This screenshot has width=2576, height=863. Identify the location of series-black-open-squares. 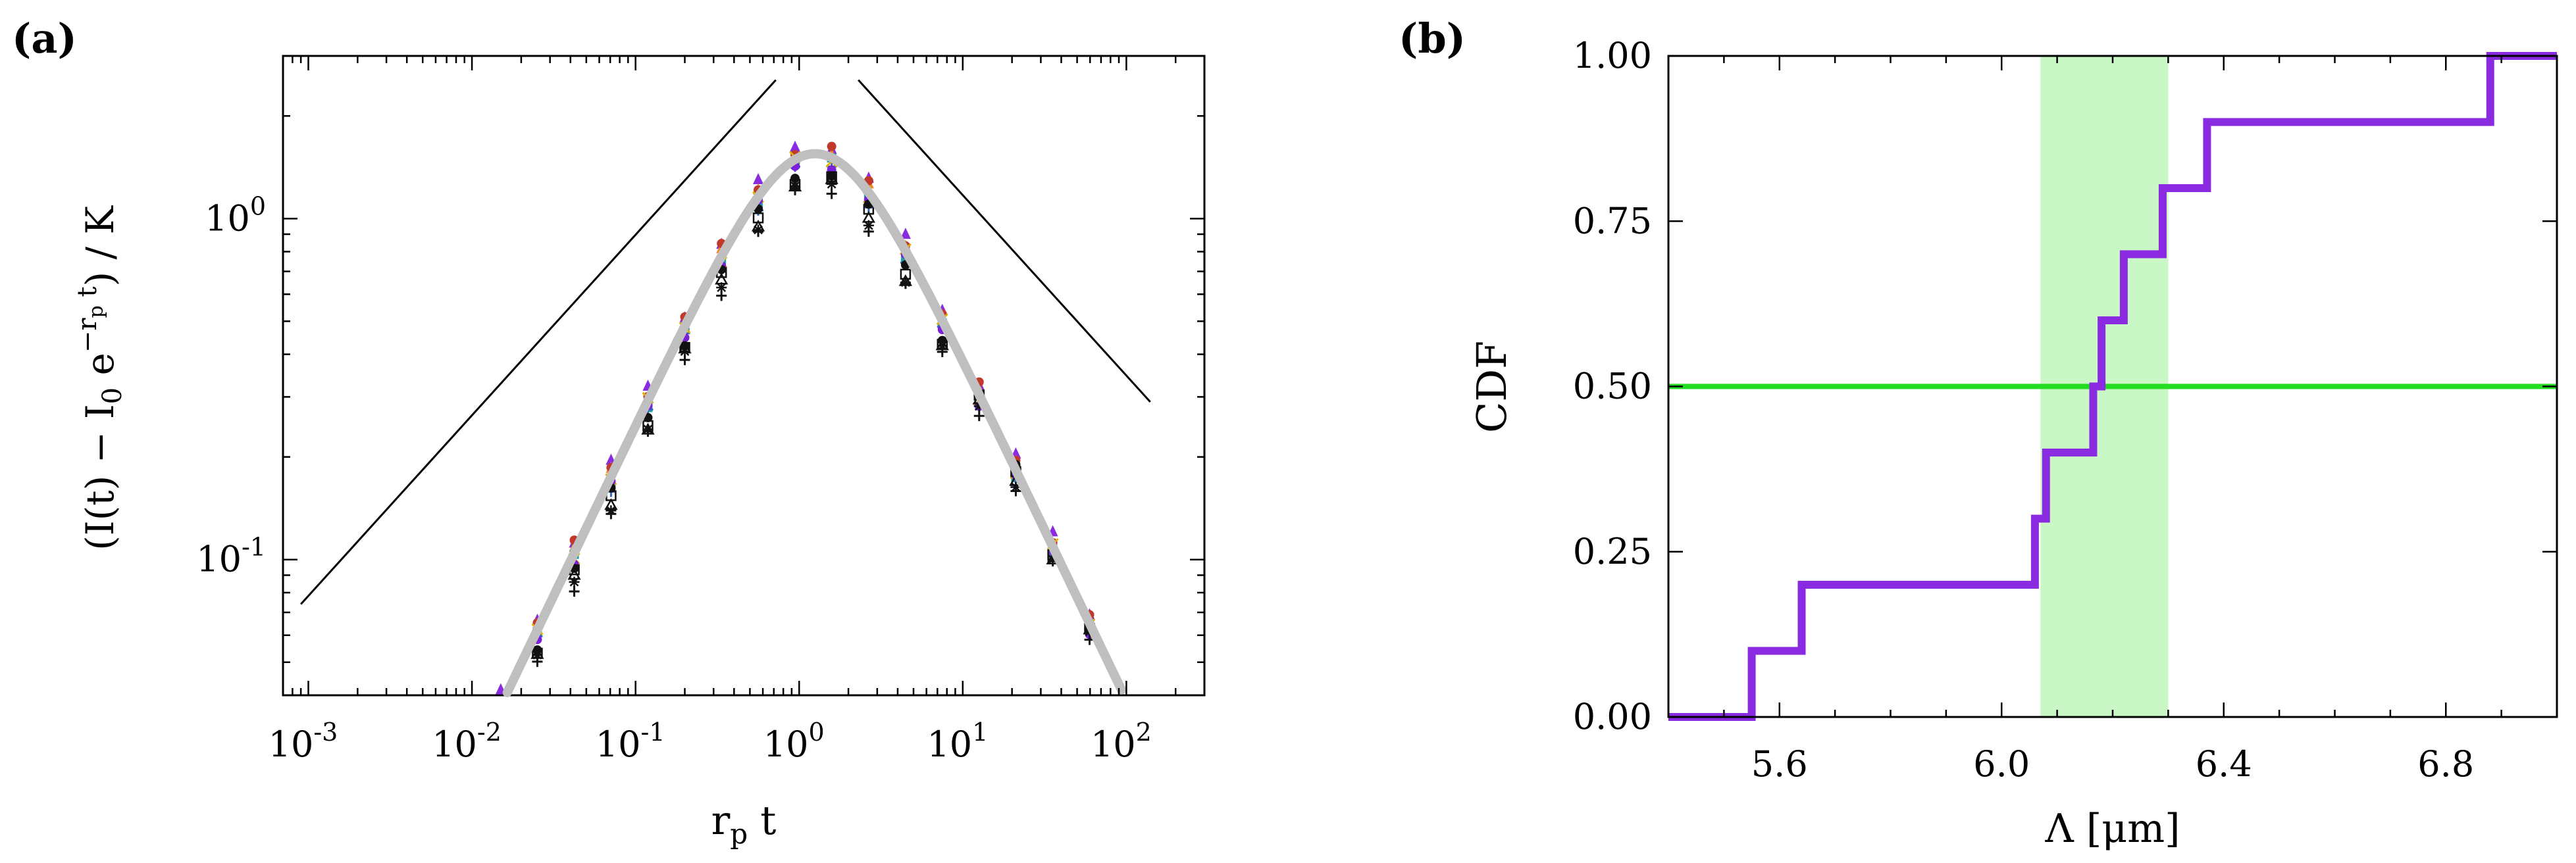
(813, 415).